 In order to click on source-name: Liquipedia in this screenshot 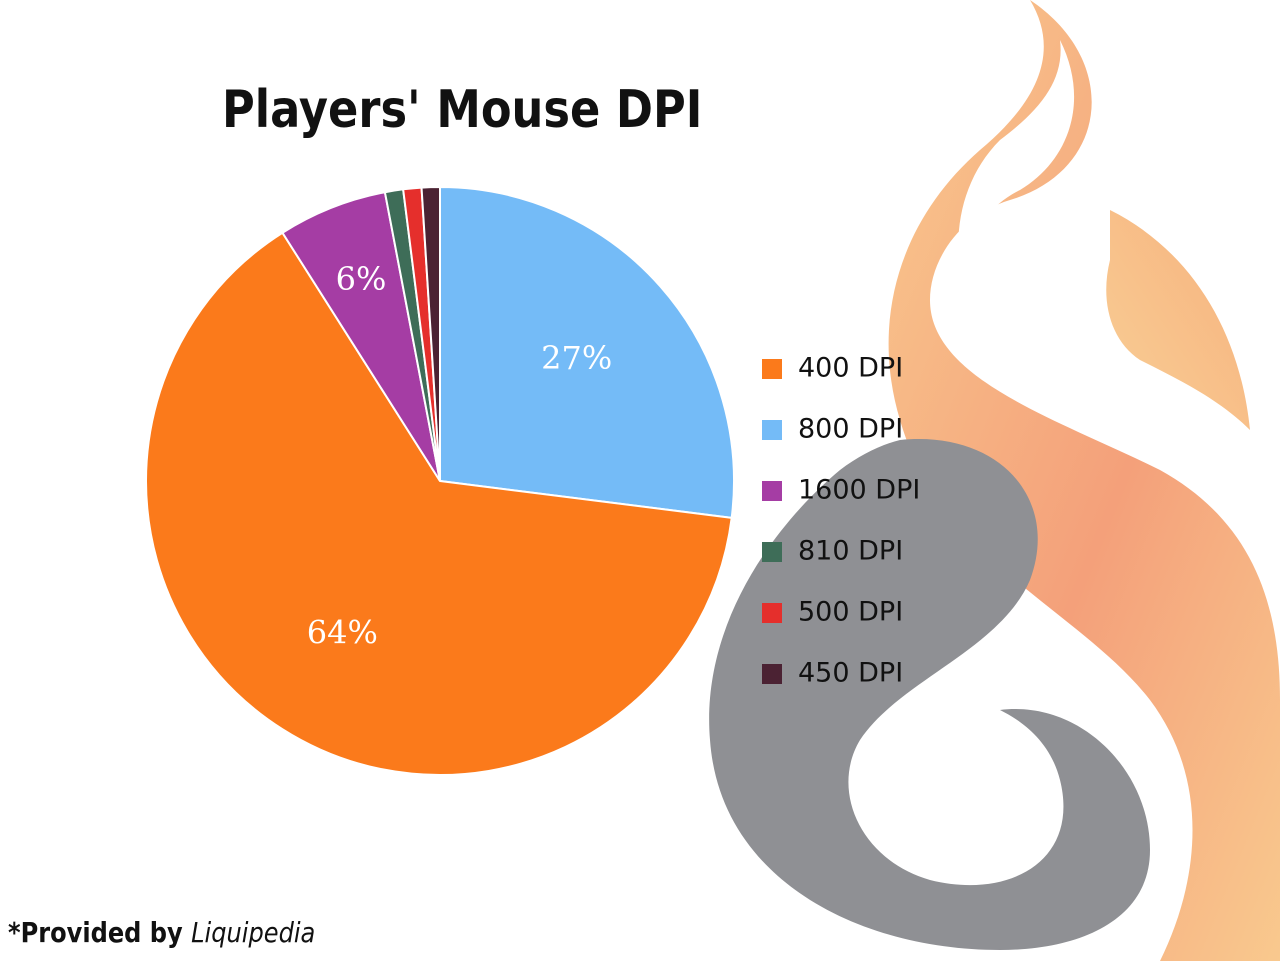, I will do `click(253, 932)`.